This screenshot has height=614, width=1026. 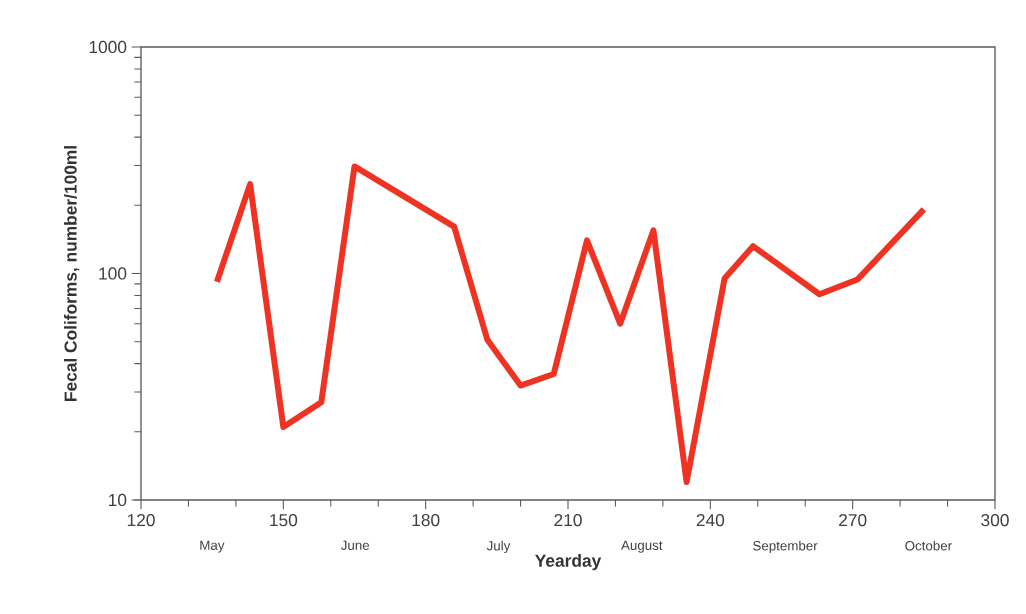 I want to click on y-tick-label: 1000, so click(x=108, y=47).